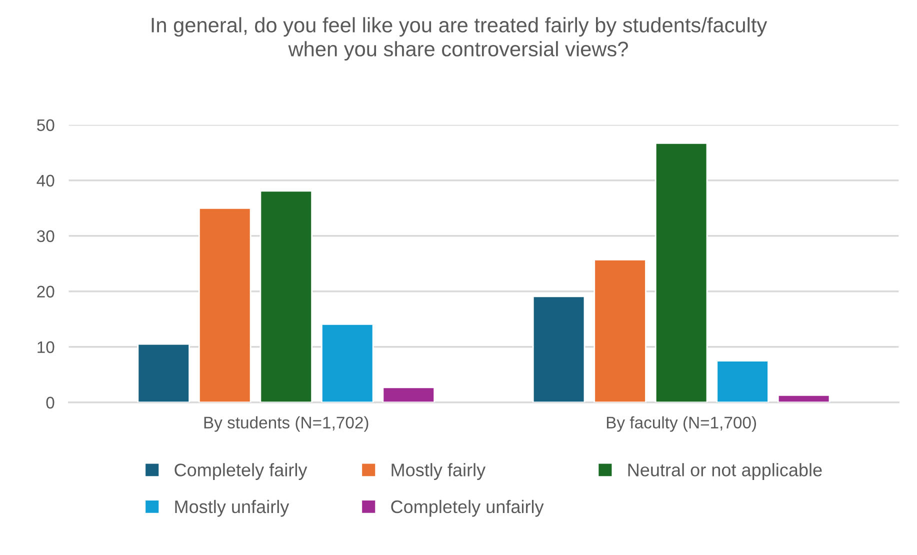 The height and width of the screenshot is (555, 917). What do you see at coordinates (681, 424) in the screenshot?
I see `x-tick-label: By faculty (N=1,700)` at bounding box center [681, 424].